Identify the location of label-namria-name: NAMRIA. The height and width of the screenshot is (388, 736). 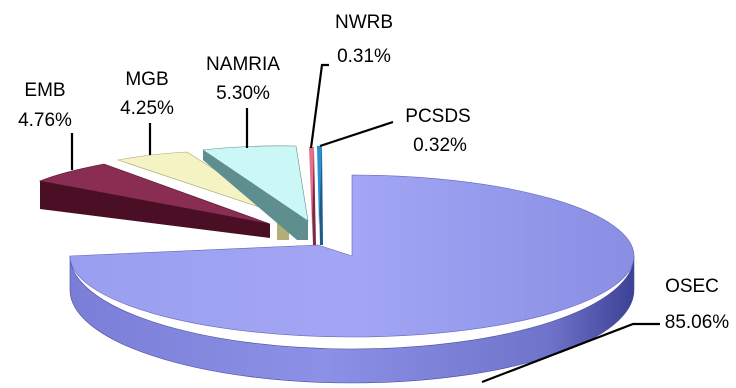
(243, 64).